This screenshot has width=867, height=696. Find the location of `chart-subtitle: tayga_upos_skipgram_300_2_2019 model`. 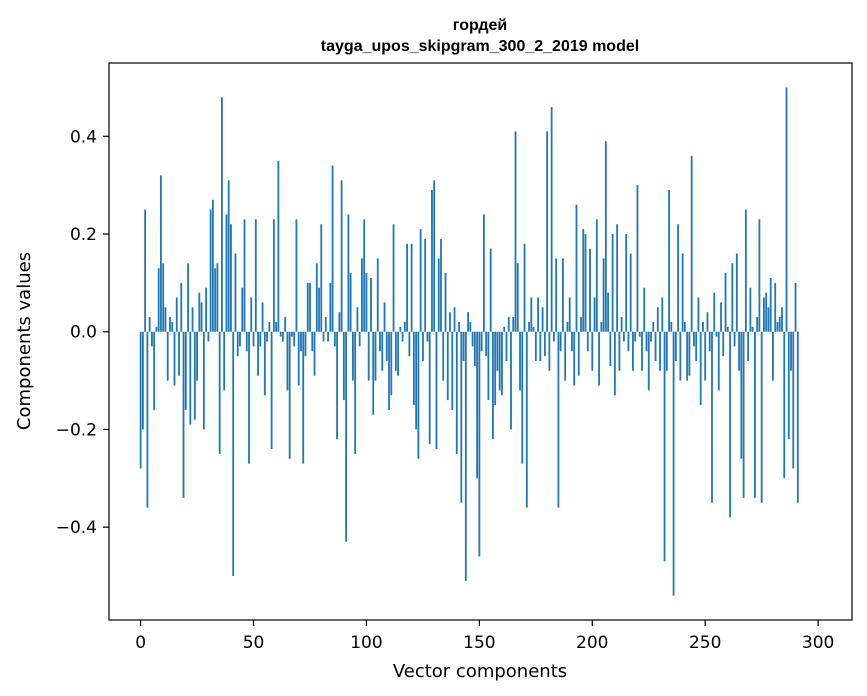

chart-subtitle: tayga_upos_skipgram_300_2_2019 model is located at coordinates (480, 46).